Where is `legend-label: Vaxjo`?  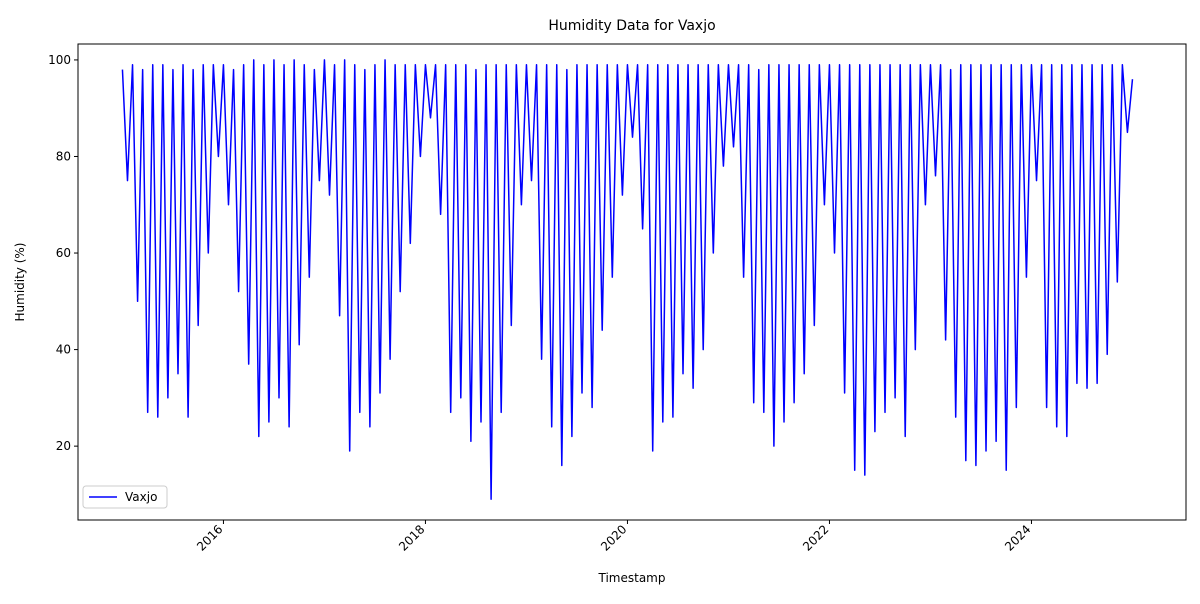 legend-label: Vaxjo is located at coordinates (141, 497).